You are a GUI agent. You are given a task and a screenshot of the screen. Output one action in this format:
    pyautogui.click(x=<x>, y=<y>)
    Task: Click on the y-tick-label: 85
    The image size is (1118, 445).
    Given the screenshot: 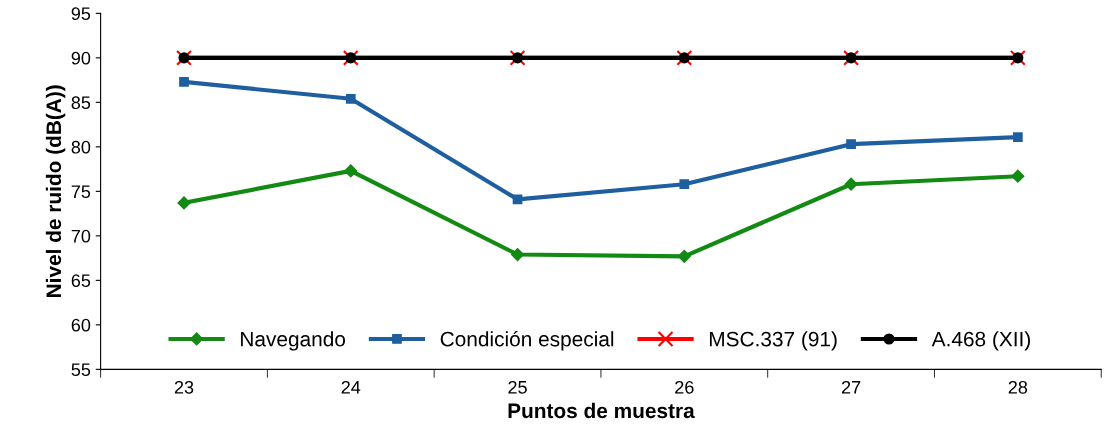 What is the action you would take?
    pyautogui.click(x=81, y=103)
    